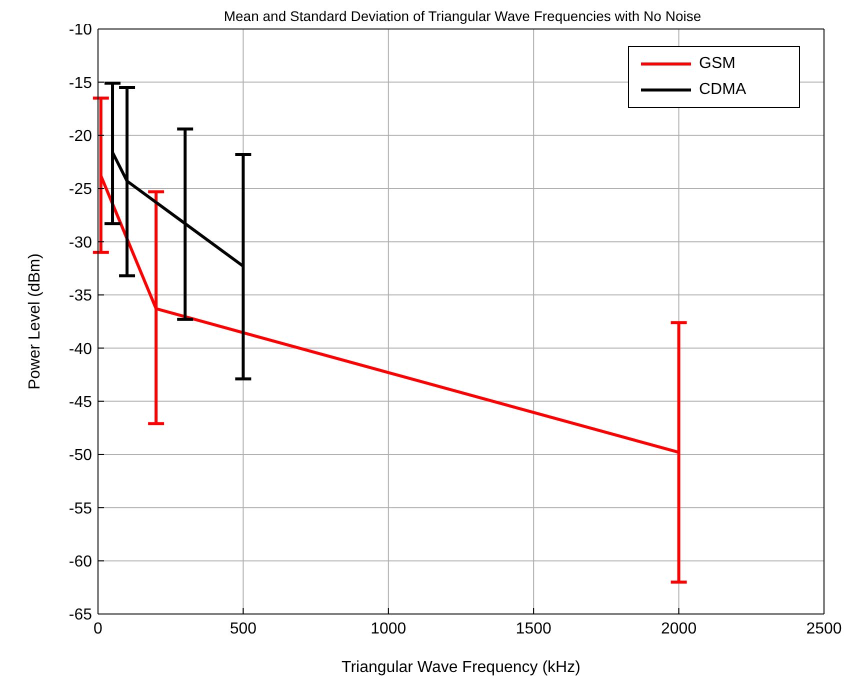 This screenshot has height=692, width=855. What do you see at coordinates (80, 509) in the screenshot?
I see `y-tick-label: -55` at bounding box center [80, 509].